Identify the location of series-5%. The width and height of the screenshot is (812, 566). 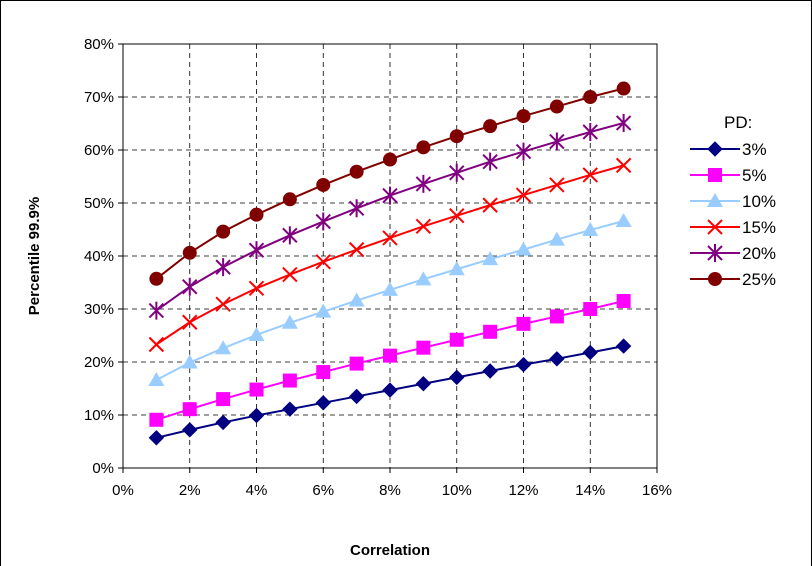
(390, 360).